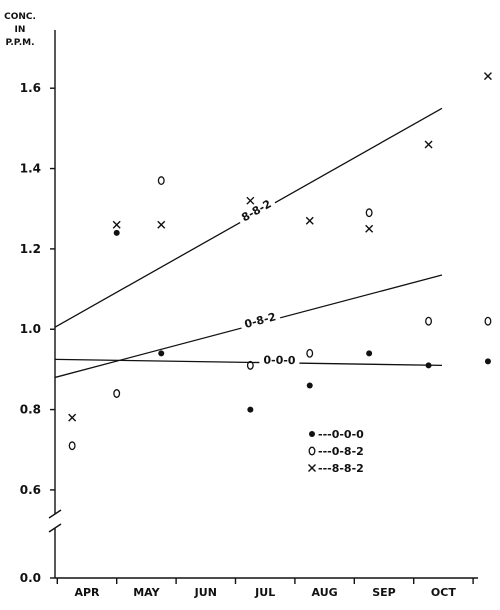 This screenshot has width=500, height=610. I want to click on trend-label-0-0-0: 0-0-0, so click(279, 361).